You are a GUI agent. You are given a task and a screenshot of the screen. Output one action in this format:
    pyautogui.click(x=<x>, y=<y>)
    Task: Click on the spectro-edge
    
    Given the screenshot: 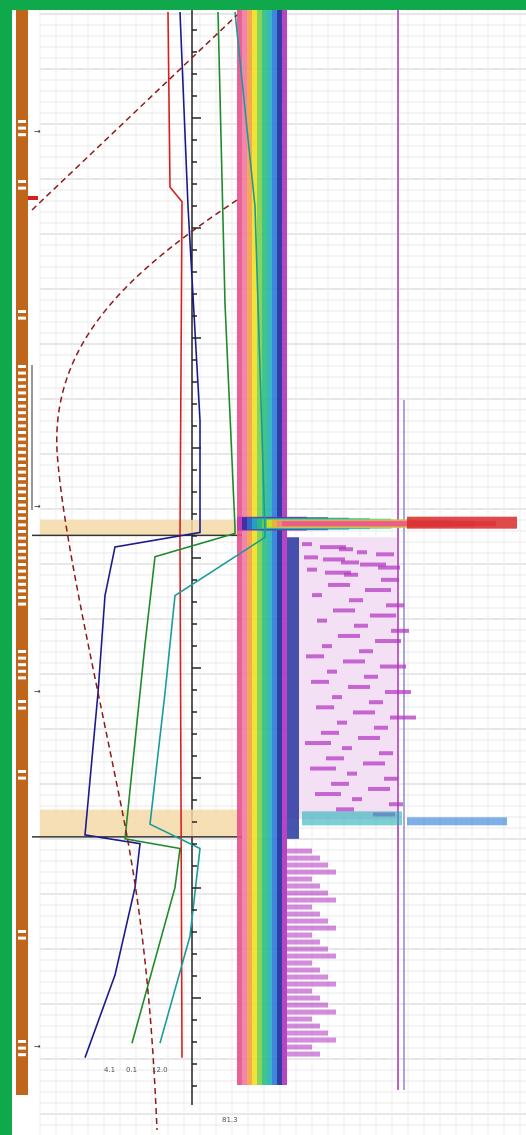 What is the action you would take?
    pyautogui.click(x=293, y=688)
    